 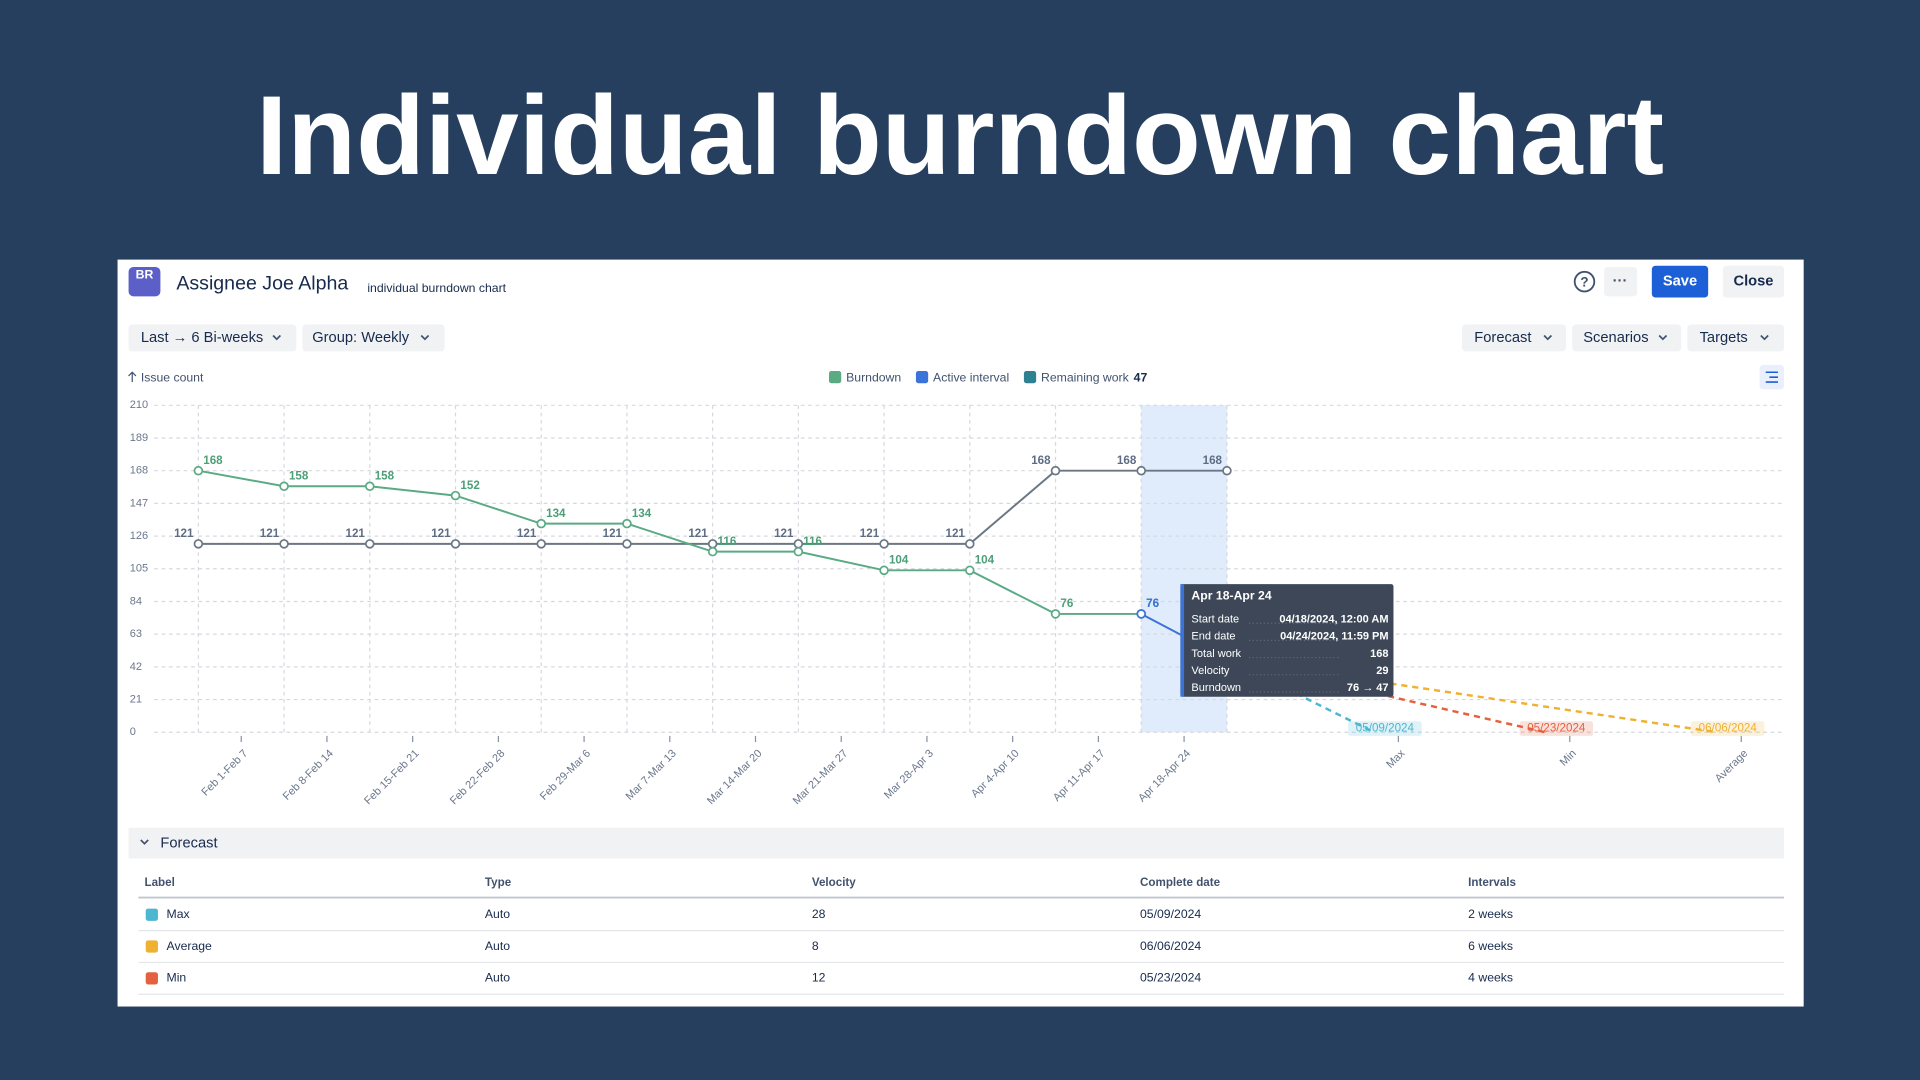 What do you see at coordinates (213, 460) in the screenshot?
I see `burndown-line-value-label: 168` at bounding box center [213, 460].